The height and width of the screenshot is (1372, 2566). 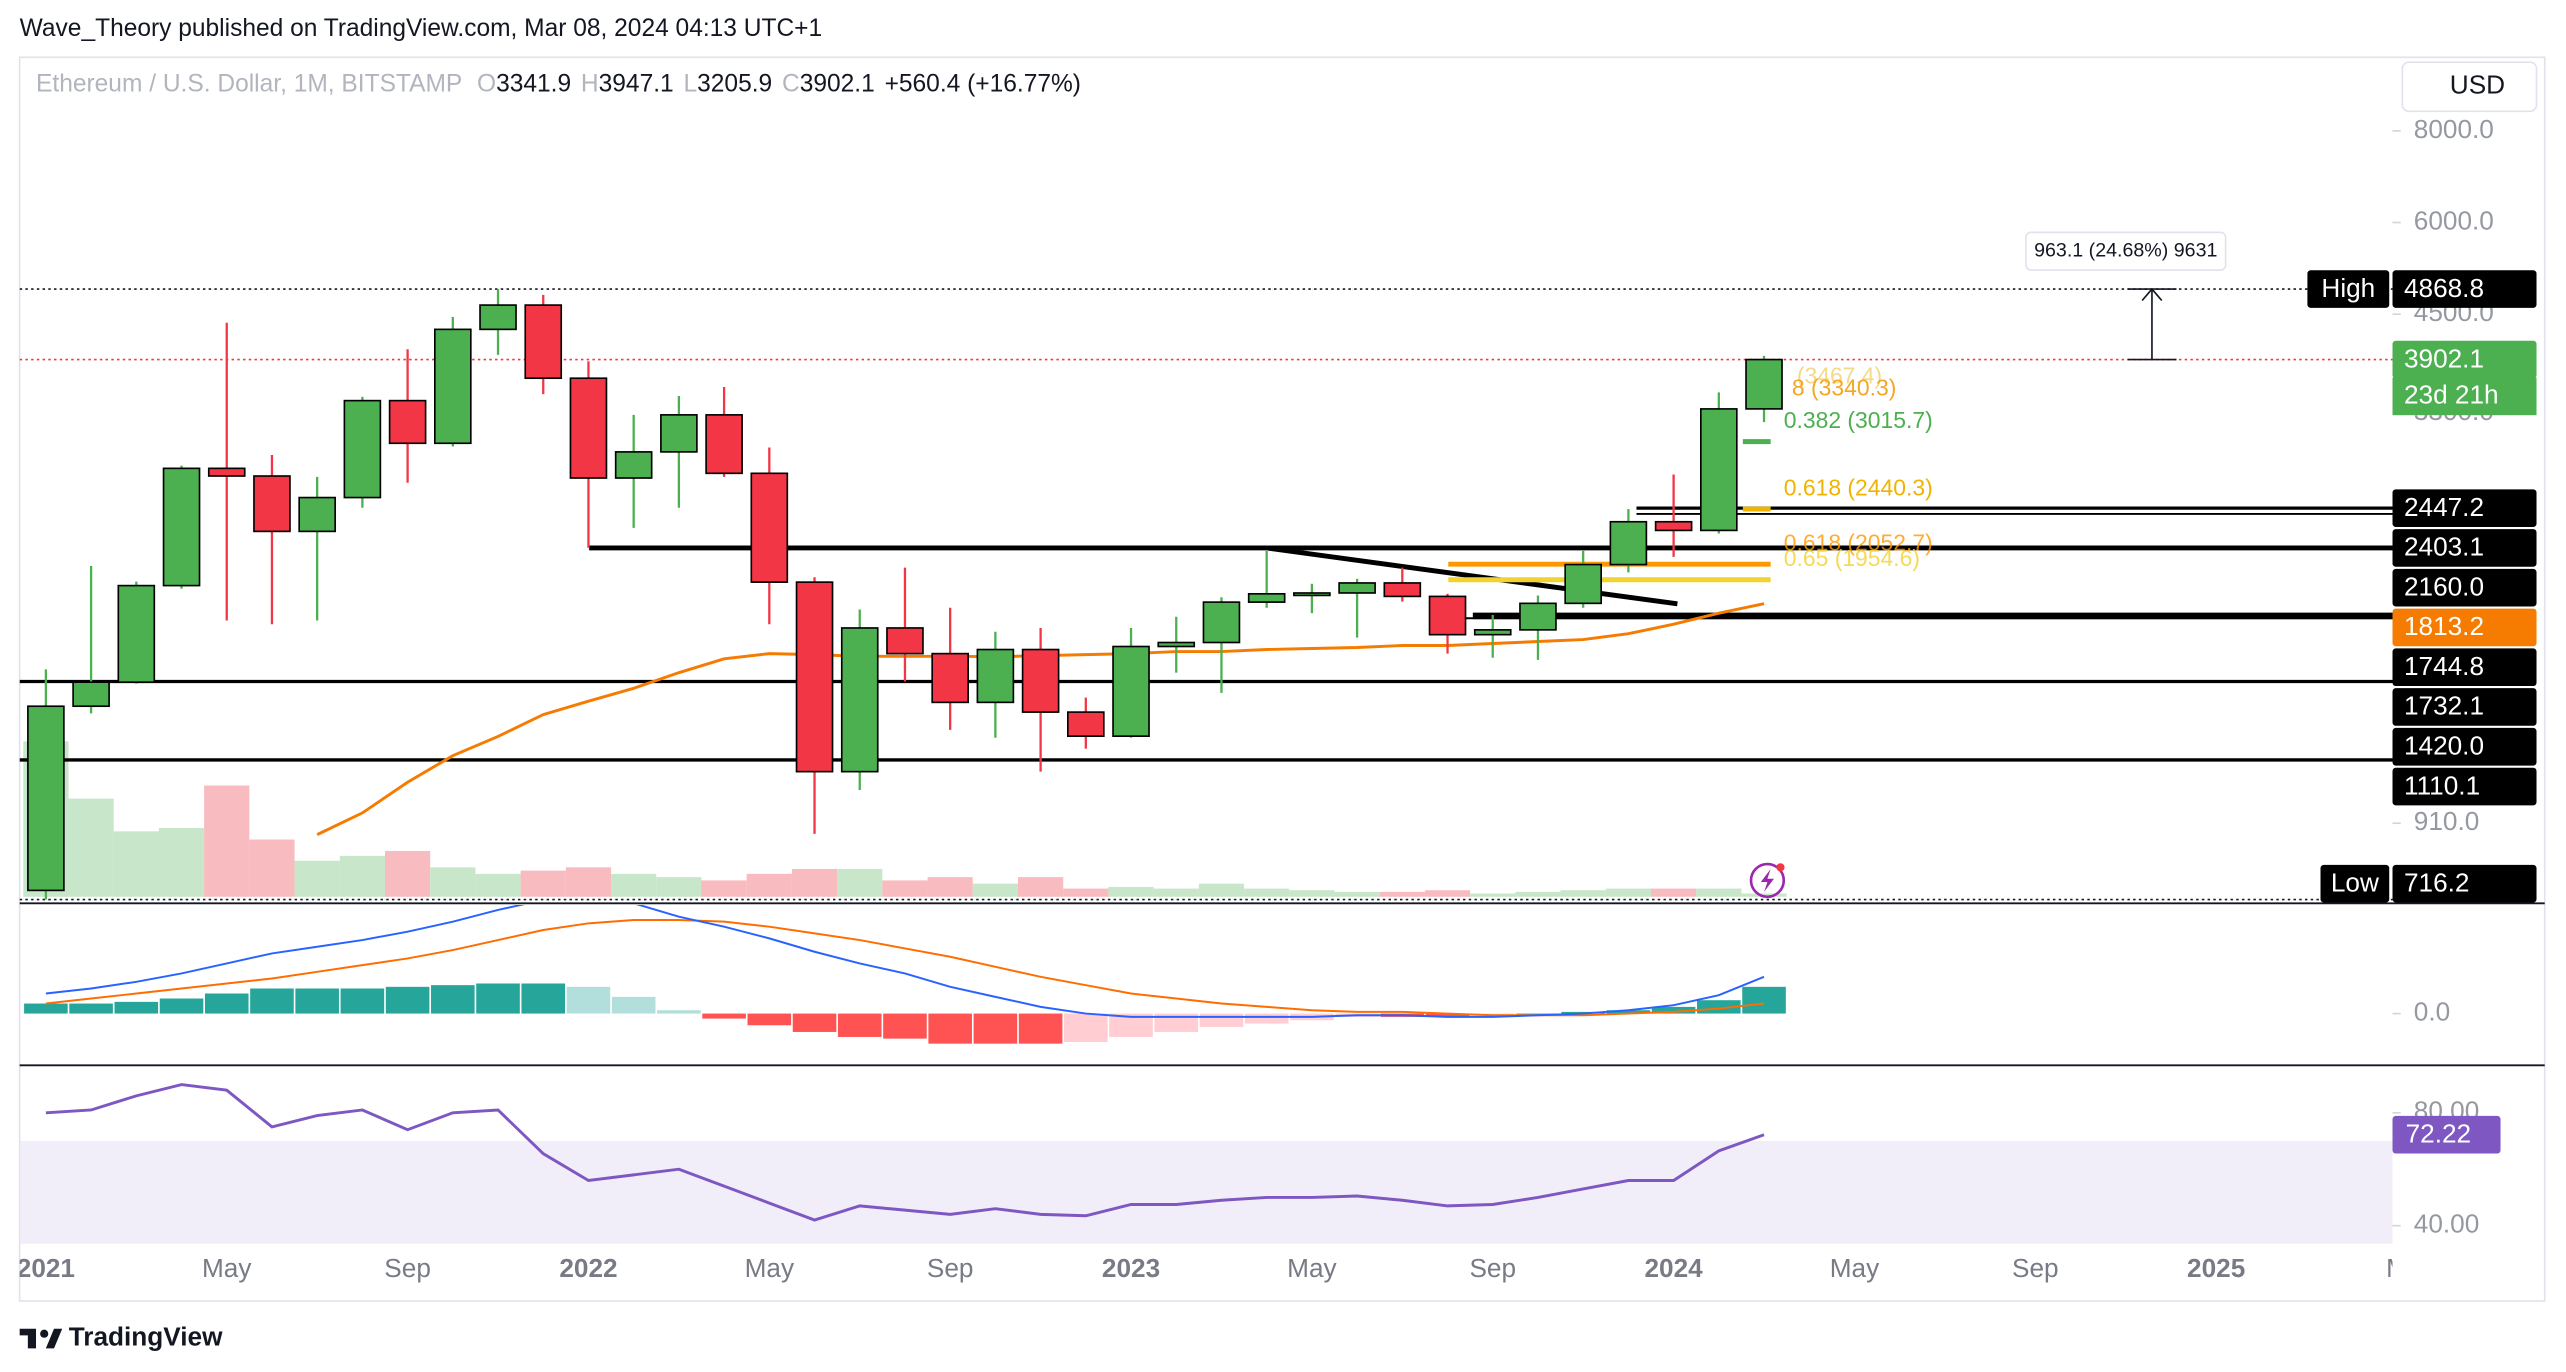 What do you see at coordinates (1839, 376) in the screenshot?
I see `fib-label: (3467.4)` at bounding box center [1839, 376].